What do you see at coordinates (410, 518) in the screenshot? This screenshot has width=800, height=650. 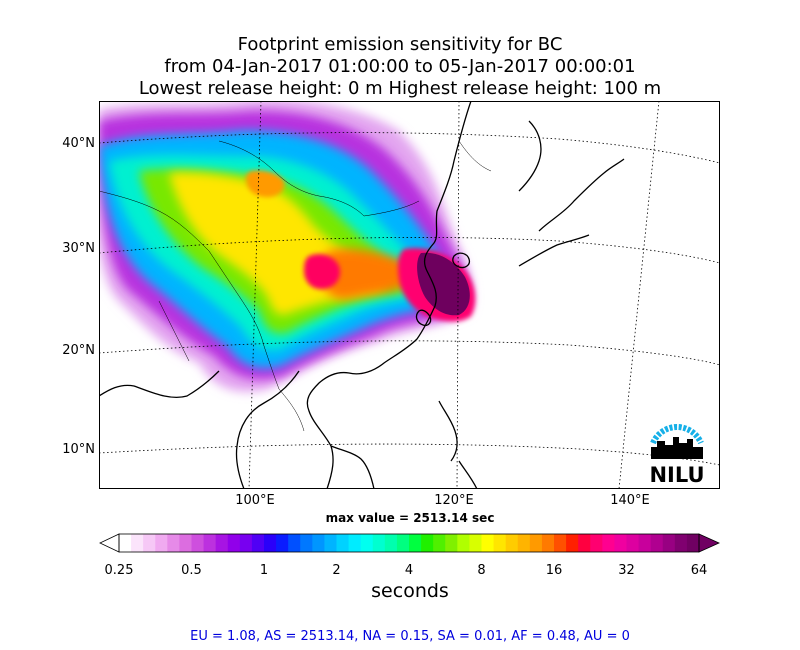 I see `max-value-label: max value = 2513.14 sec` at bounding box center [410, 518].